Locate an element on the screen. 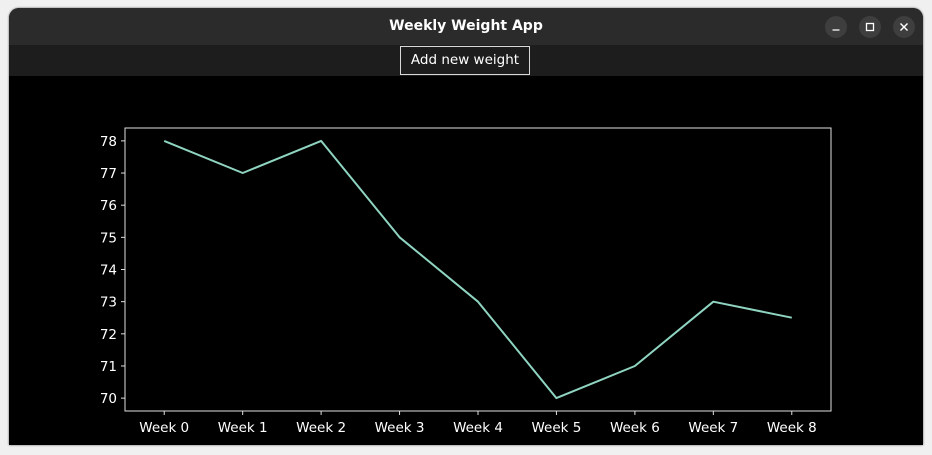  minimize-icon is located at coordinates (836, 30).